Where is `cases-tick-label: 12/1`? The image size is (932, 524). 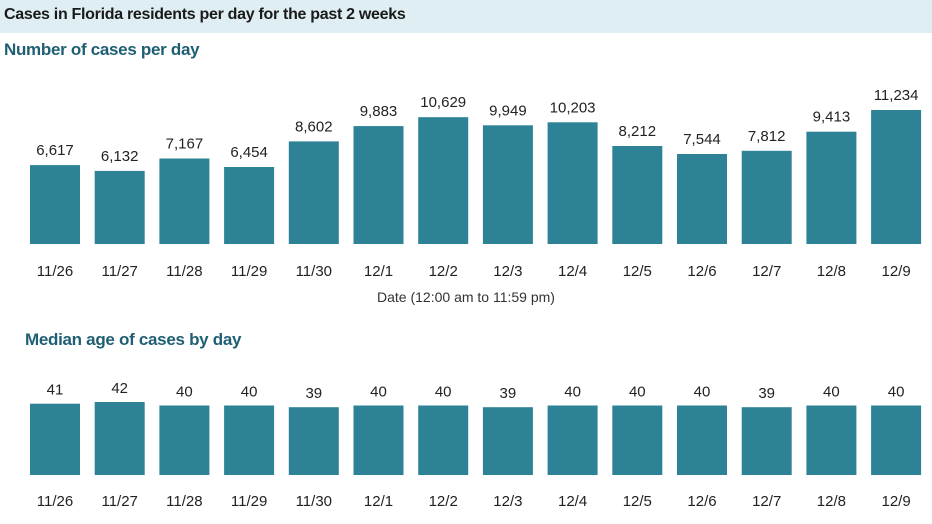 cases-tick-label: 12/1 is located at coordinates (378, 271).